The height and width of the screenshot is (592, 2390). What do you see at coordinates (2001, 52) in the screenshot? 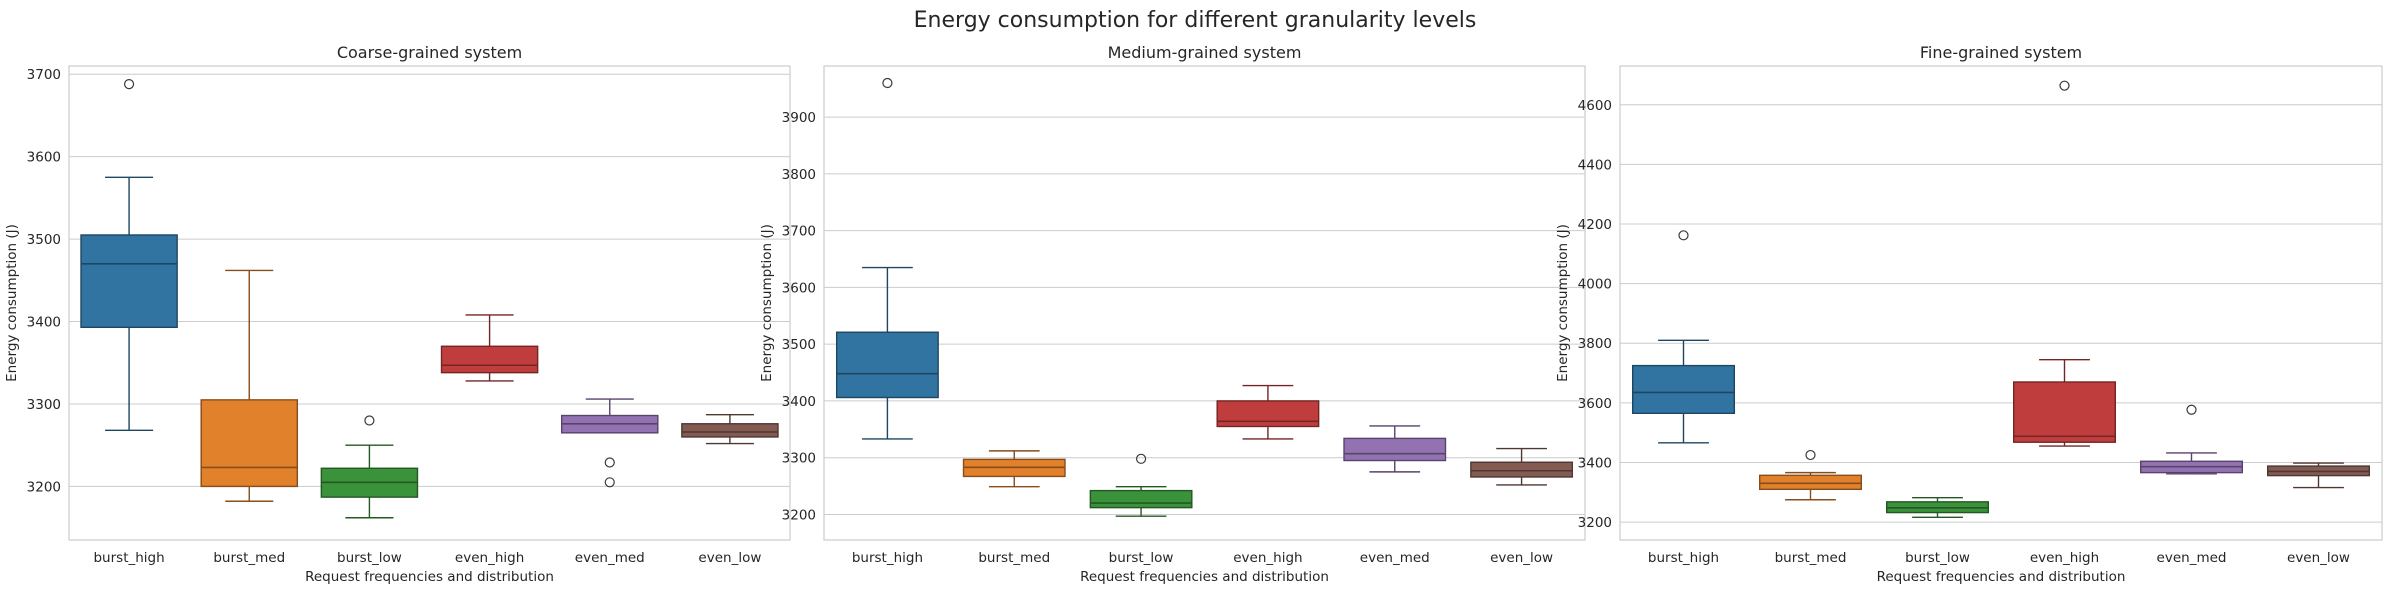
I see `panel-title: Fine-grained system` at bounding box center [2001, 52].